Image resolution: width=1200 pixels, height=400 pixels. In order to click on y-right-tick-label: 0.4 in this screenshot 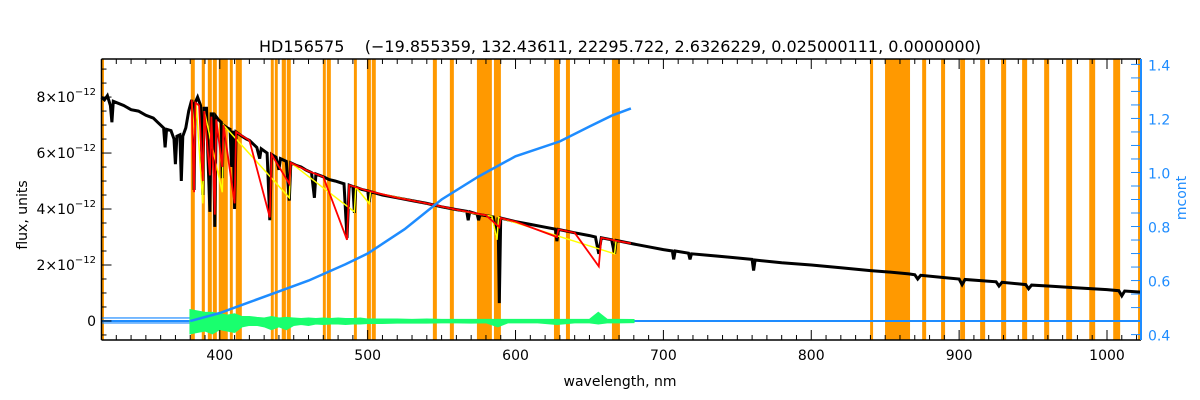, I will do `click(1159, 337)`.